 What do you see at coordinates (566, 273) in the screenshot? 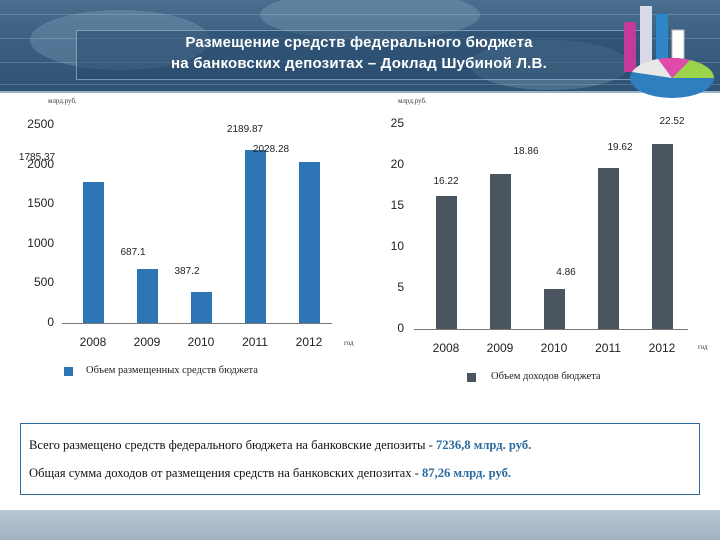
I see `data-label: 4.86` at bounding box center [566, 273].